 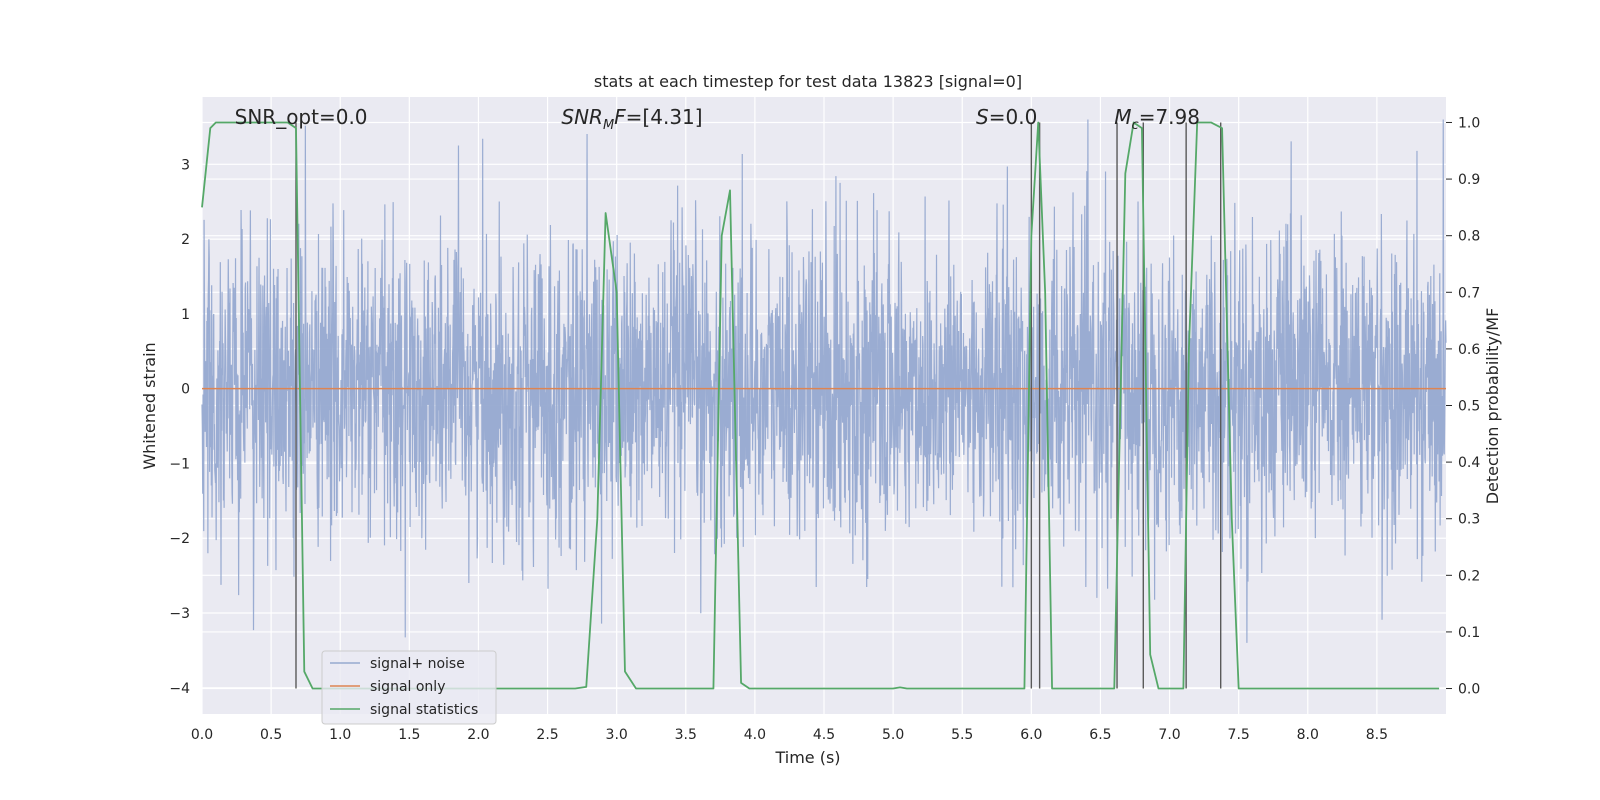 What do you see at coordinates (1469, 690) in the screenshot?
I see `y-right-tick-label: 0.0` at bounding box center [1469, 690].